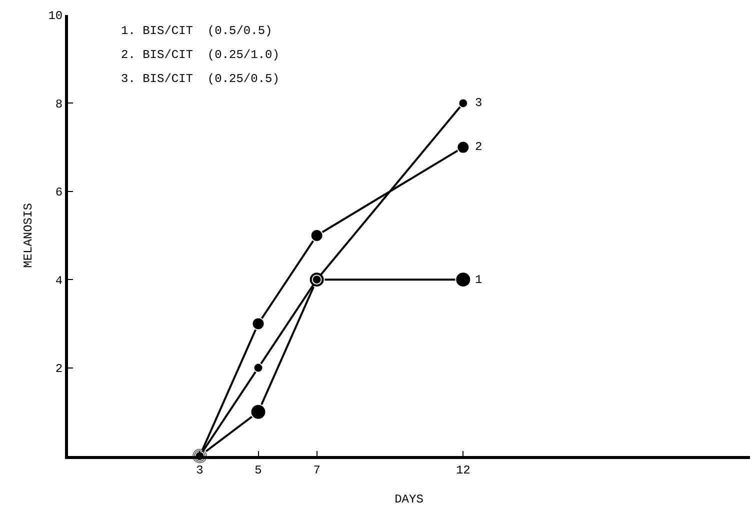  I want to click on series-label: 2, so click(478, 147).